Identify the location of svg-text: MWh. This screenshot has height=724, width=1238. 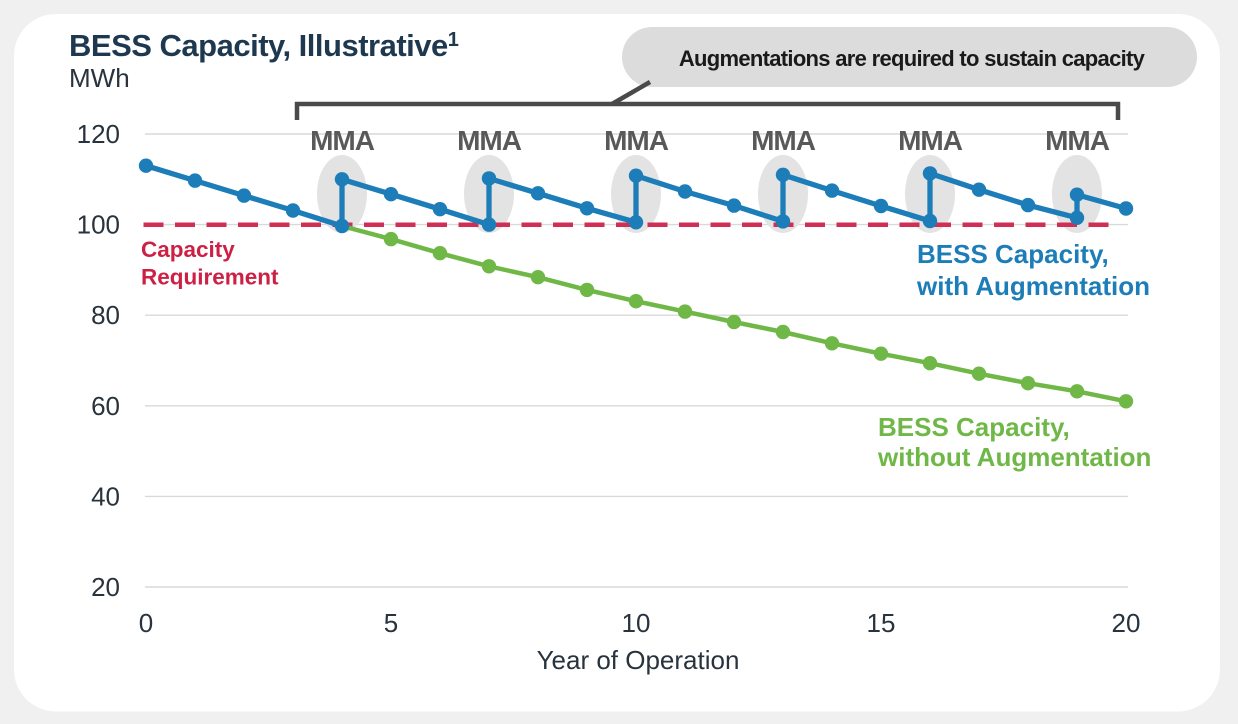
(99, 78).